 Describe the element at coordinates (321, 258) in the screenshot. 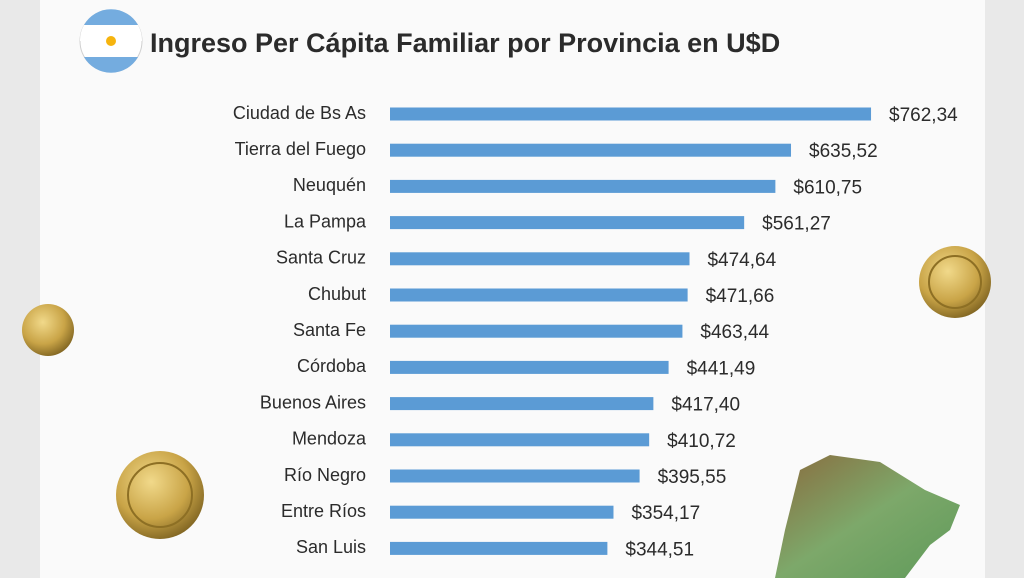

I see `category-label: Santa Cruz` at that location.